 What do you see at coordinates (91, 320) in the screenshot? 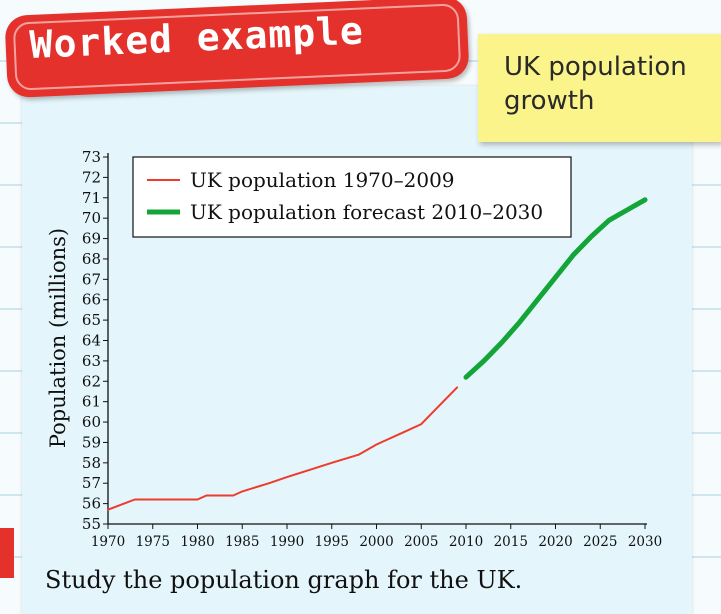
I see `y-tick-label: 65` at bounding box center [91, 320].